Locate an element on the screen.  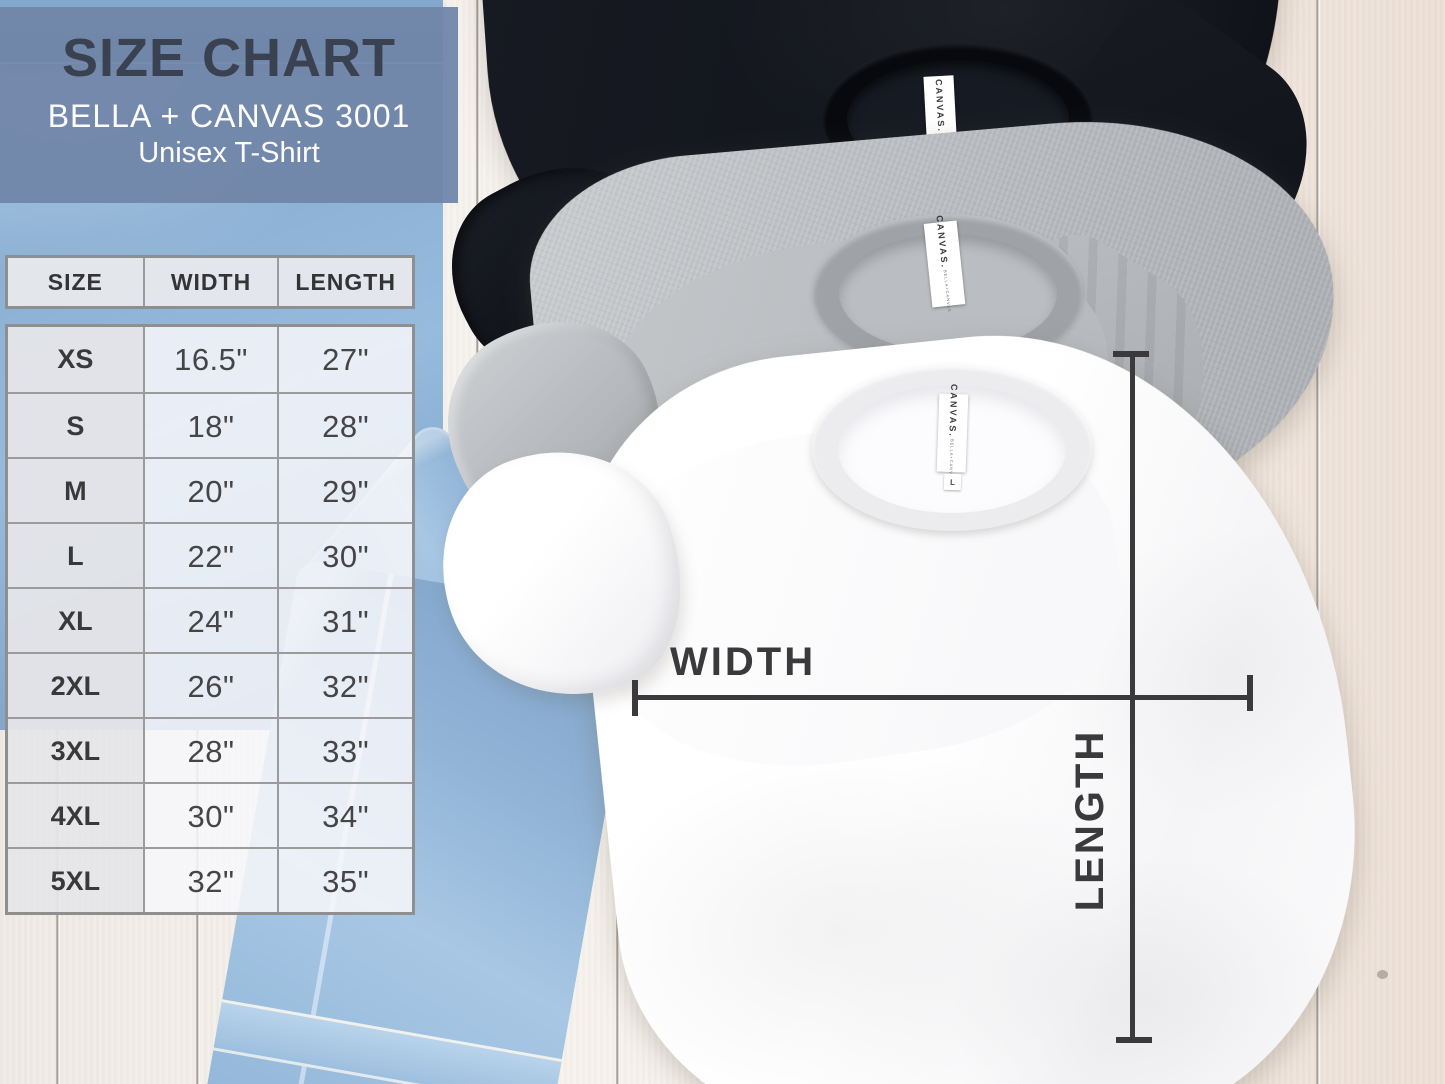
table-row: XS 16.5" 27" is located at coordinates (210, 359).